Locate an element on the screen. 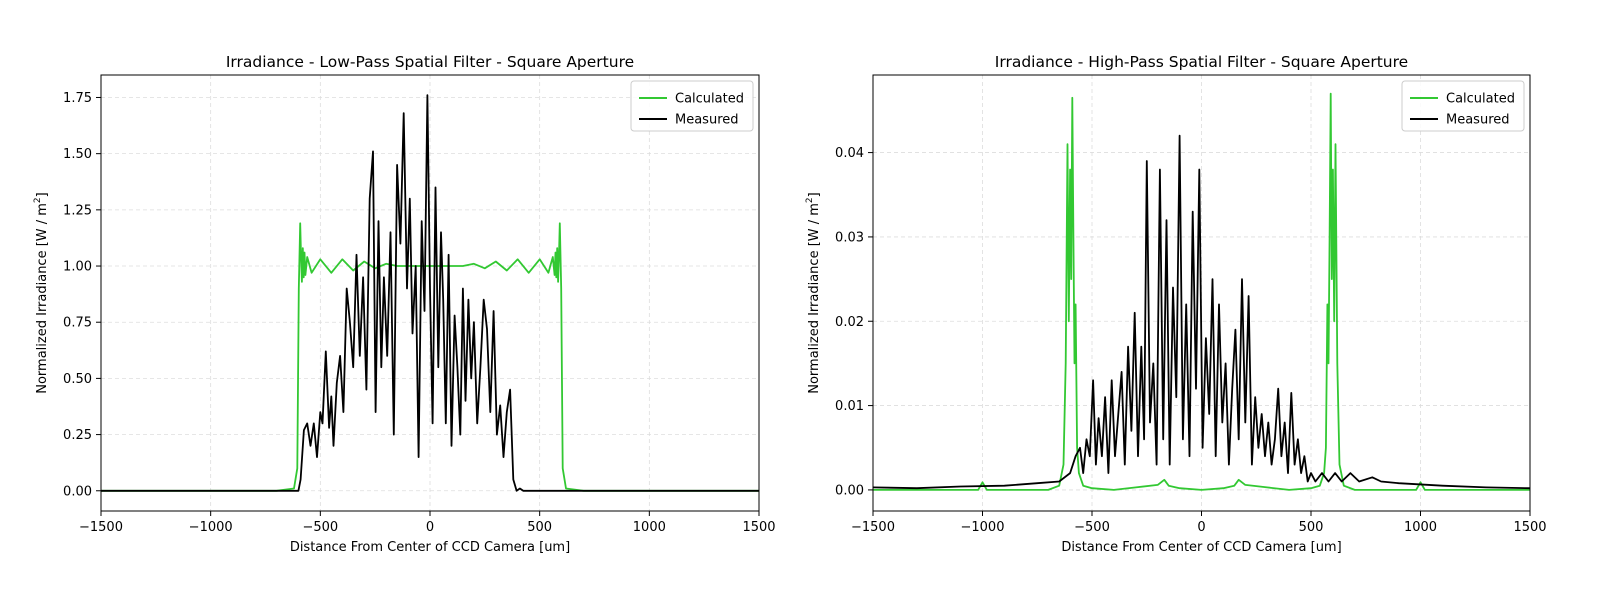  y-tick-label: 0.02 is located at coordinates (849, 322).